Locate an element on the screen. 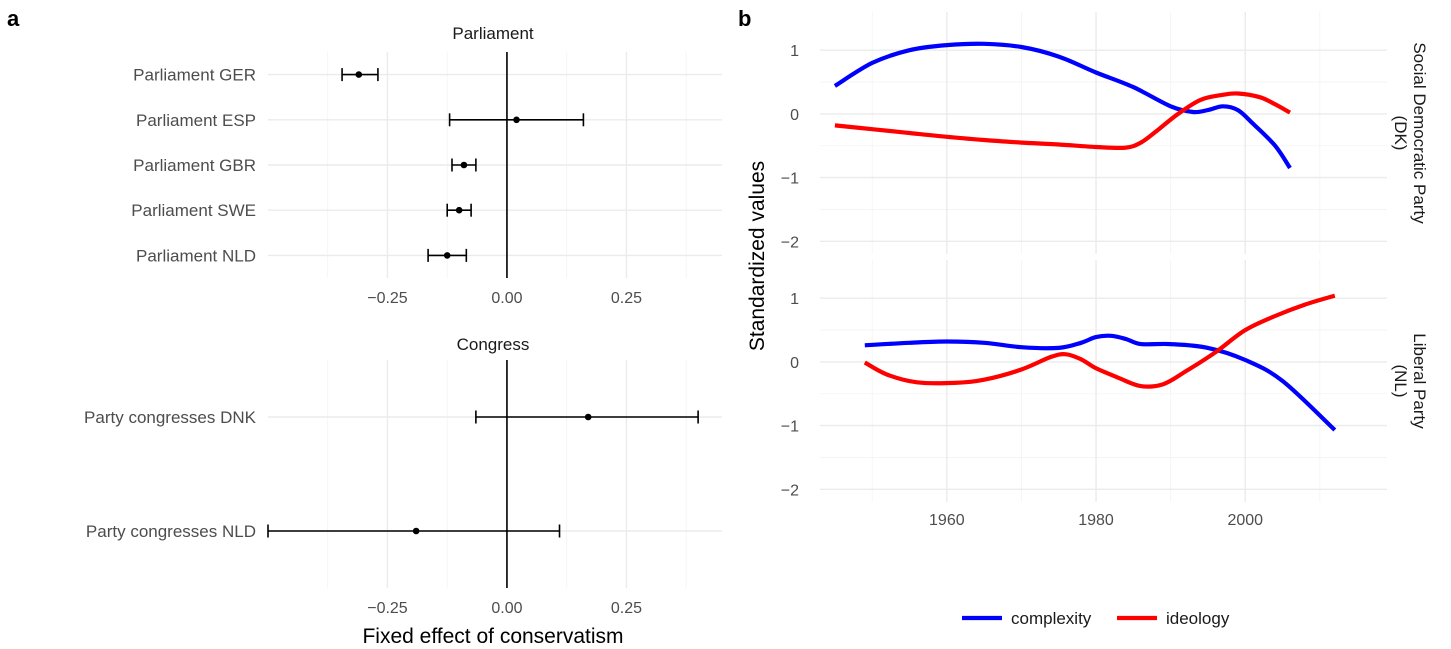  category-label-party-congresses-nld: Party congresses NLD is located at coordinates (171, 531).